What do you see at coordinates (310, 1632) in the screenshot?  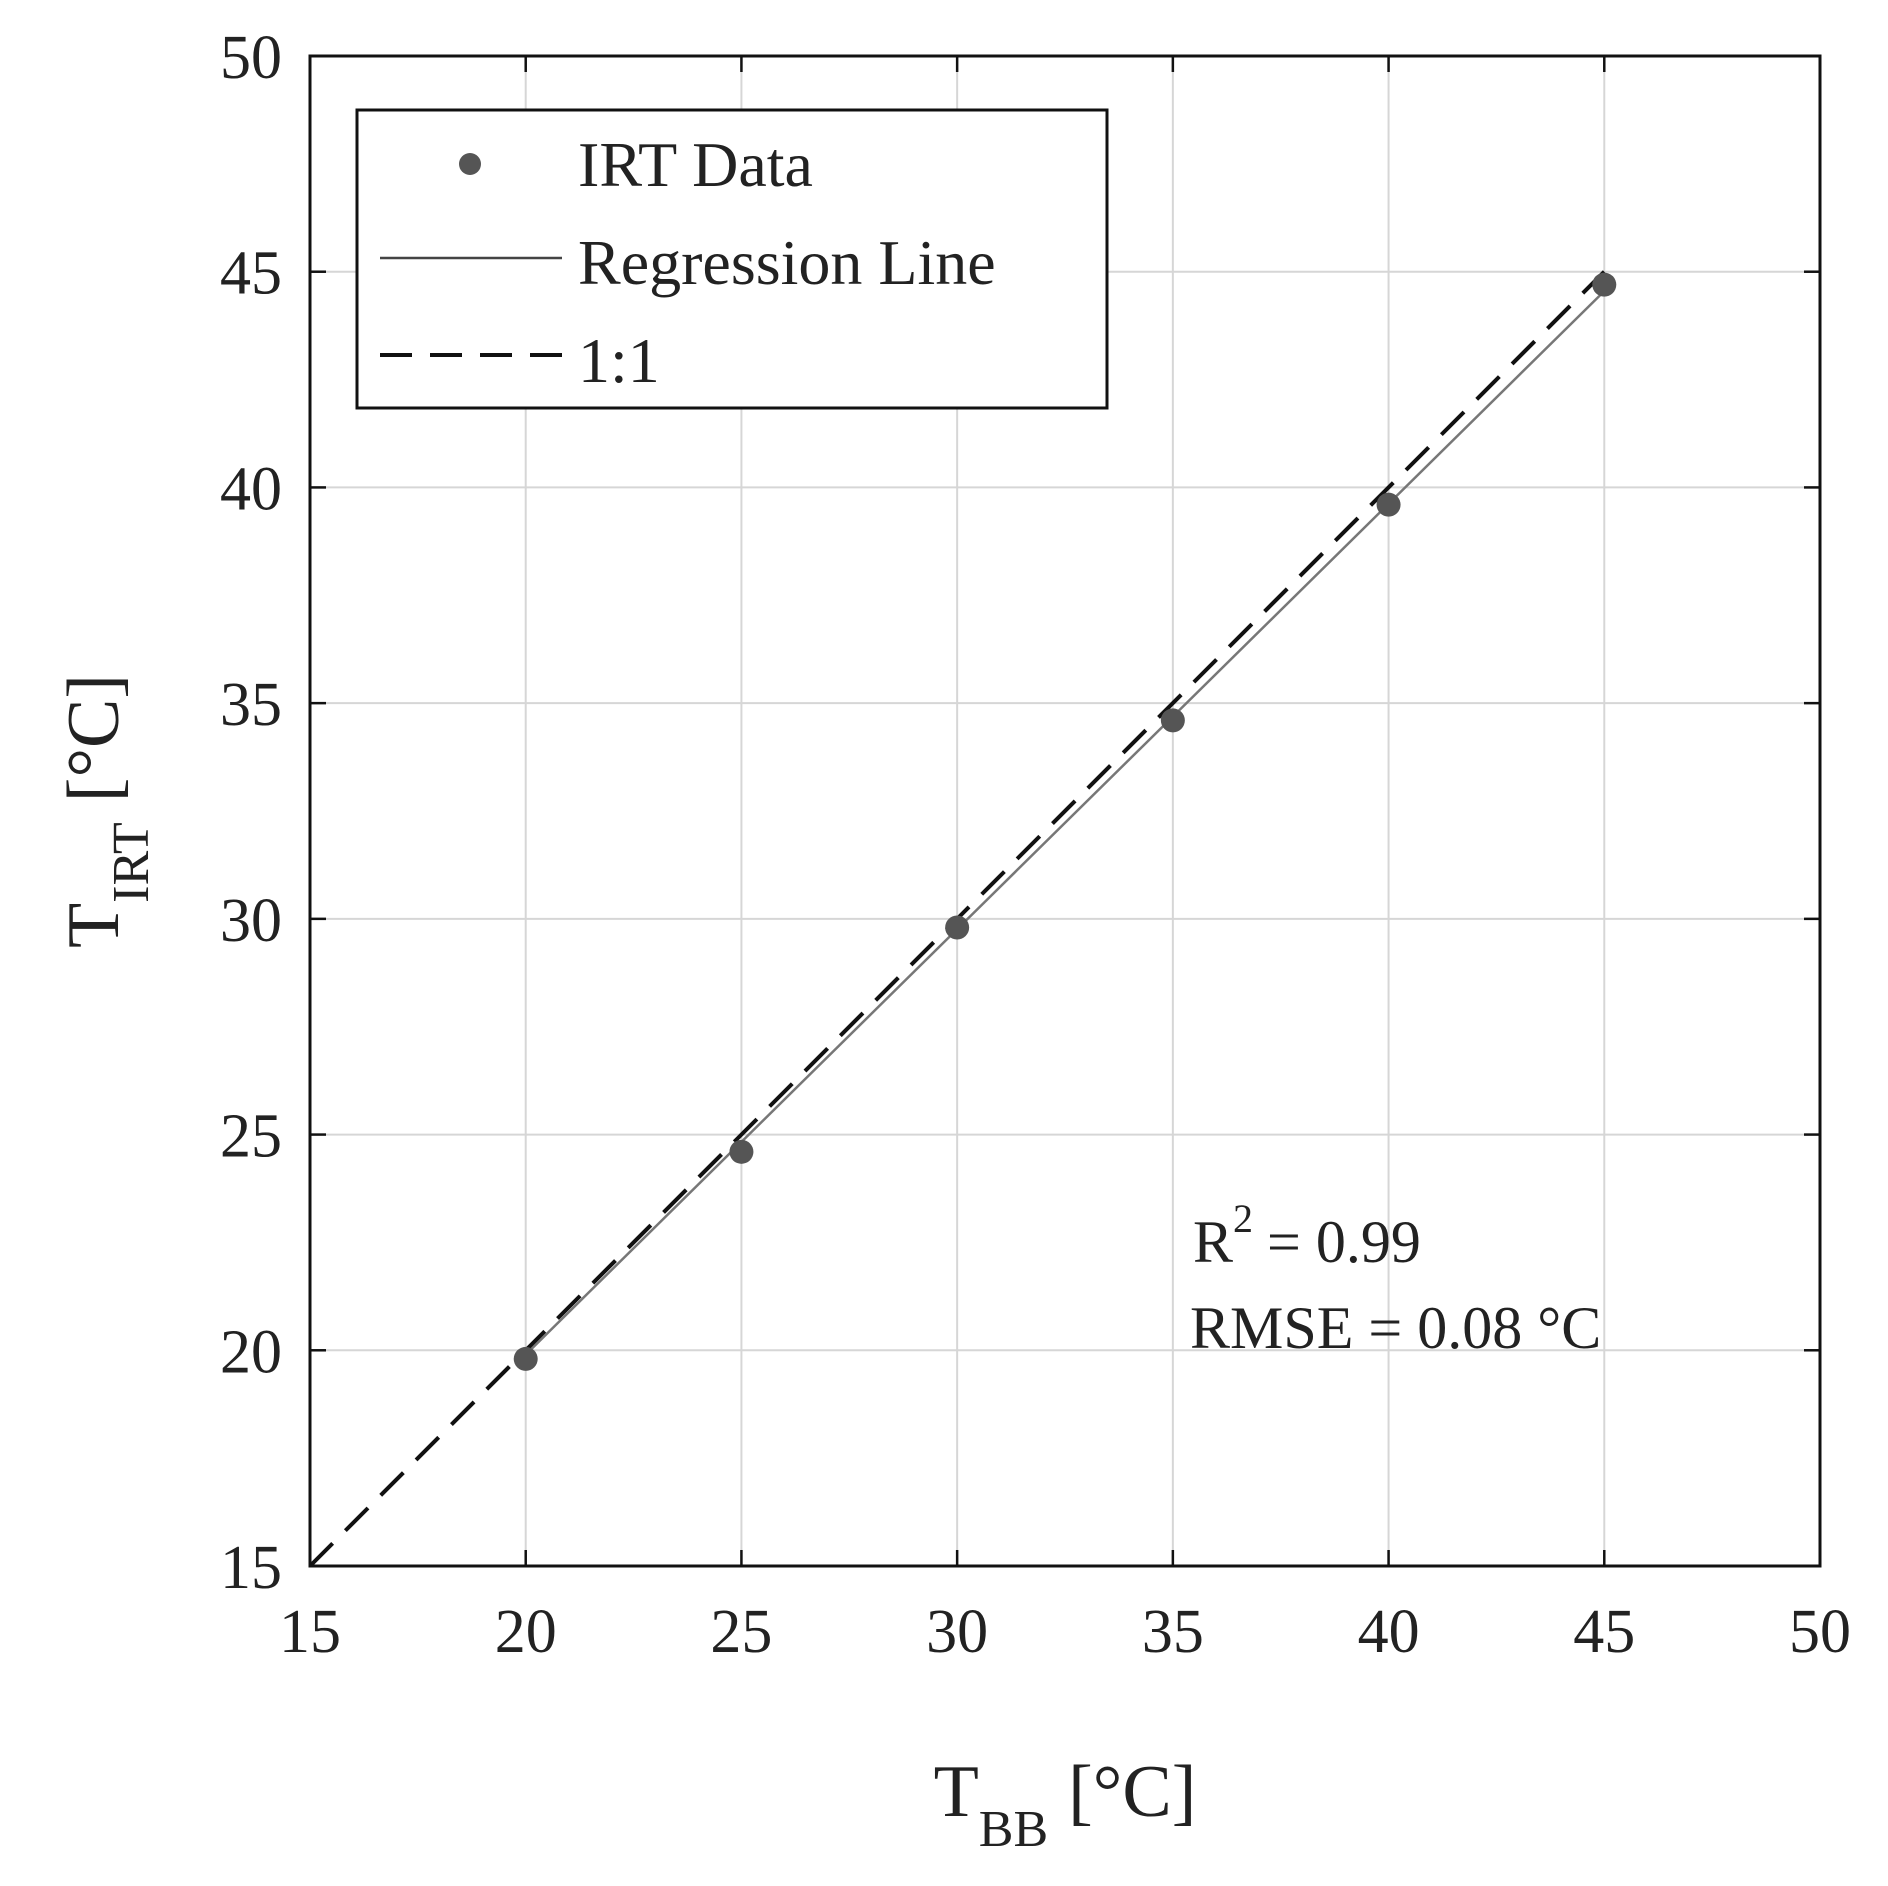 I see `x-tick-label: 15` at bounding box center [310, 1632].